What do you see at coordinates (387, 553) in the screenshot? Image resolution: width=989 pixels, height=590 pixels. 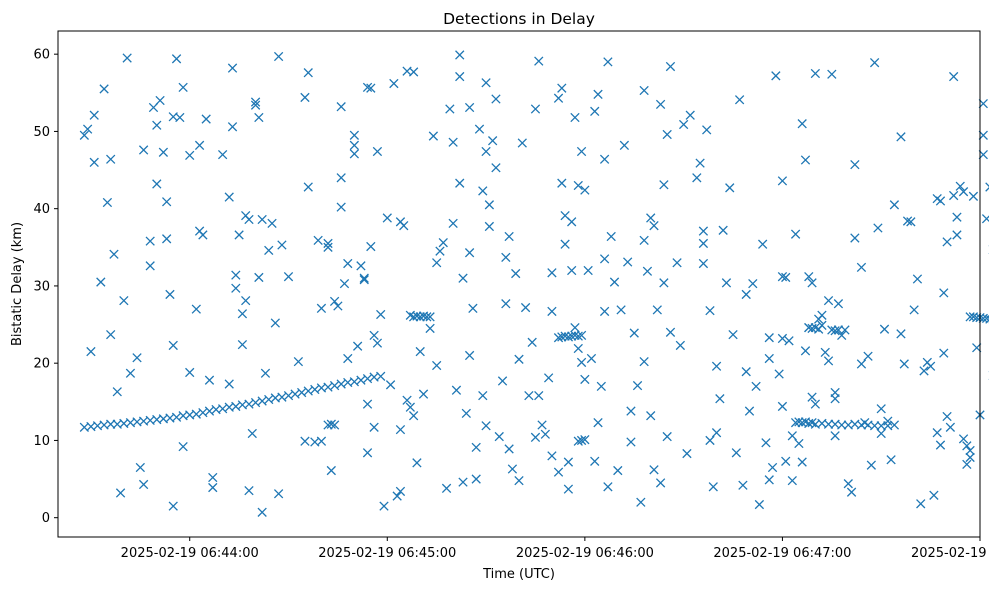 I see `x-tick-label-1: 2025-02-19 06:45:00` at bounding box center [387, 553].